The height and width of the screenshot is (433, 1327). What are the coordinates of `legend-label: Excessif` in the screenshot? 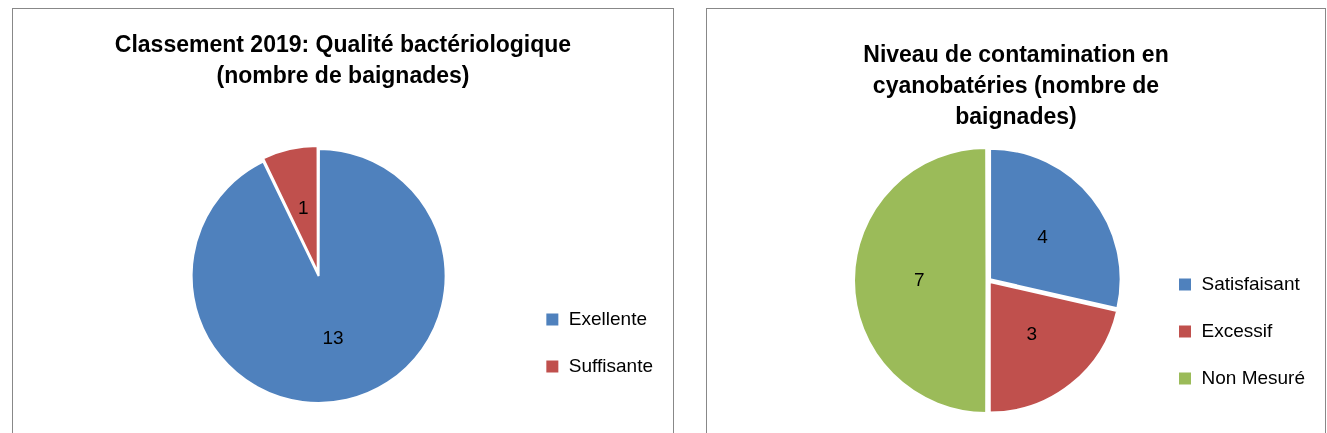 It's located at (1237, 330).